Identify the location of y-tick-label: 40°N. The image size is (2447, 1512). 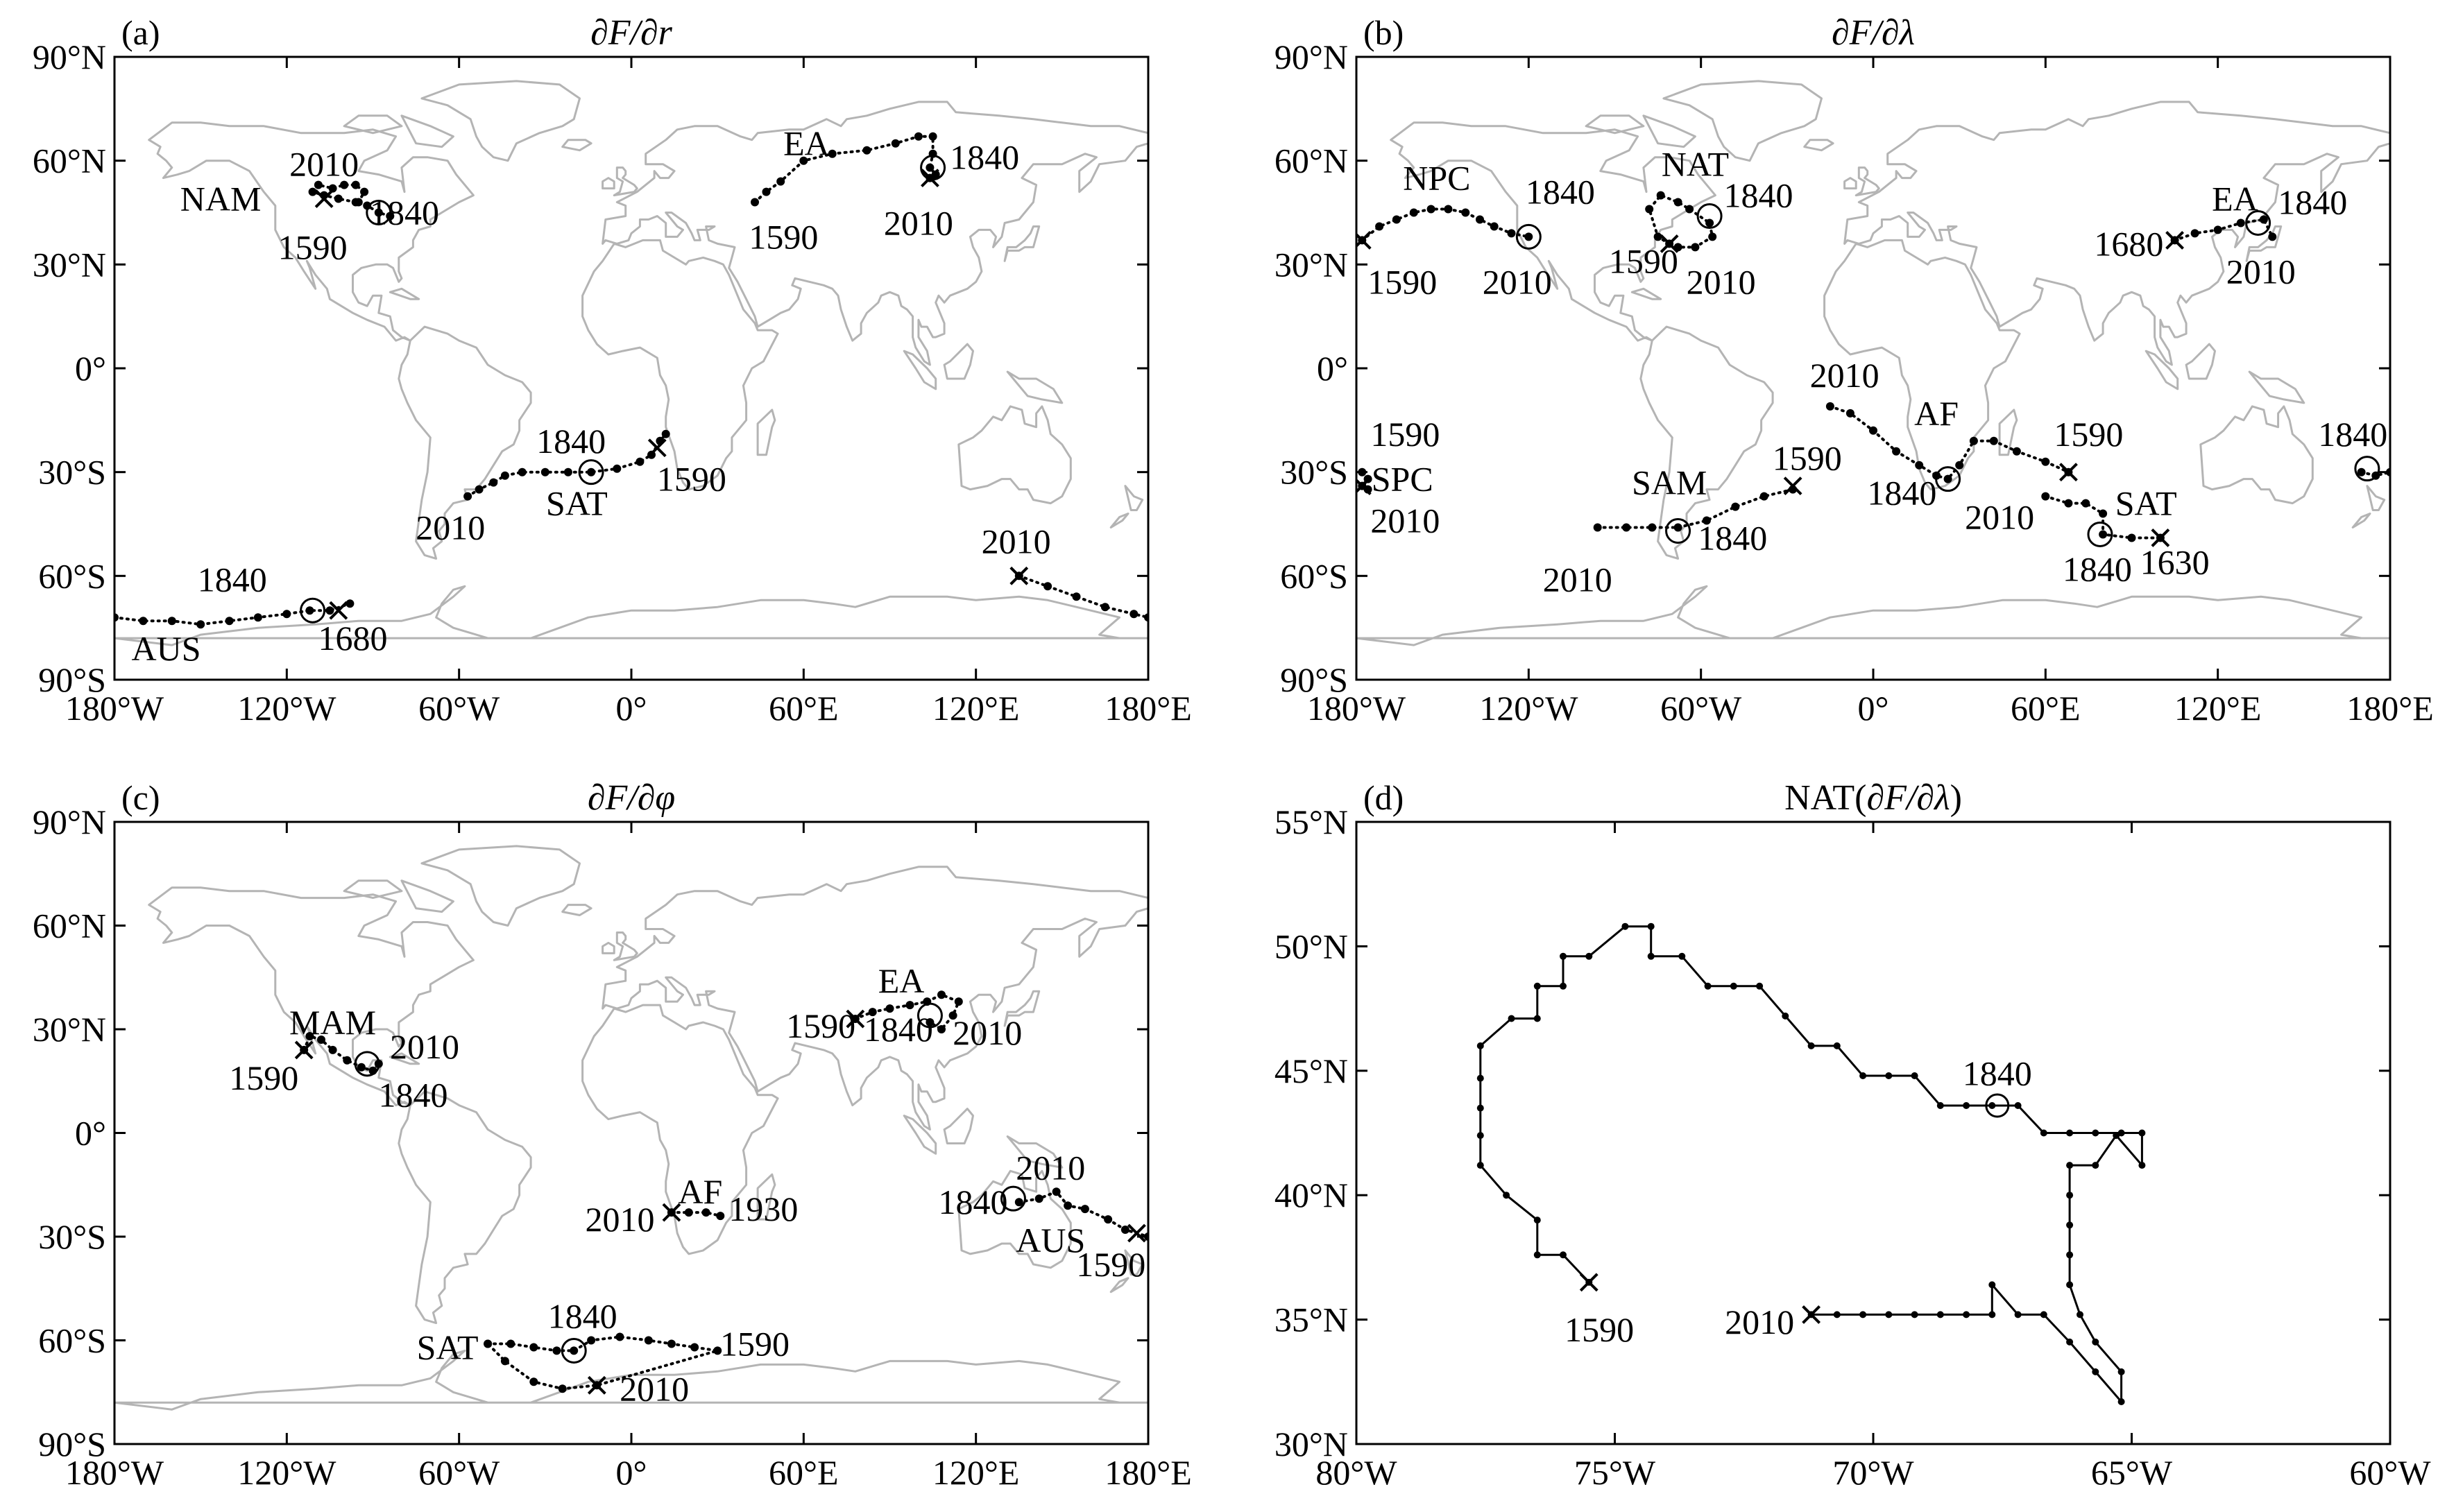
(1311, 1195).